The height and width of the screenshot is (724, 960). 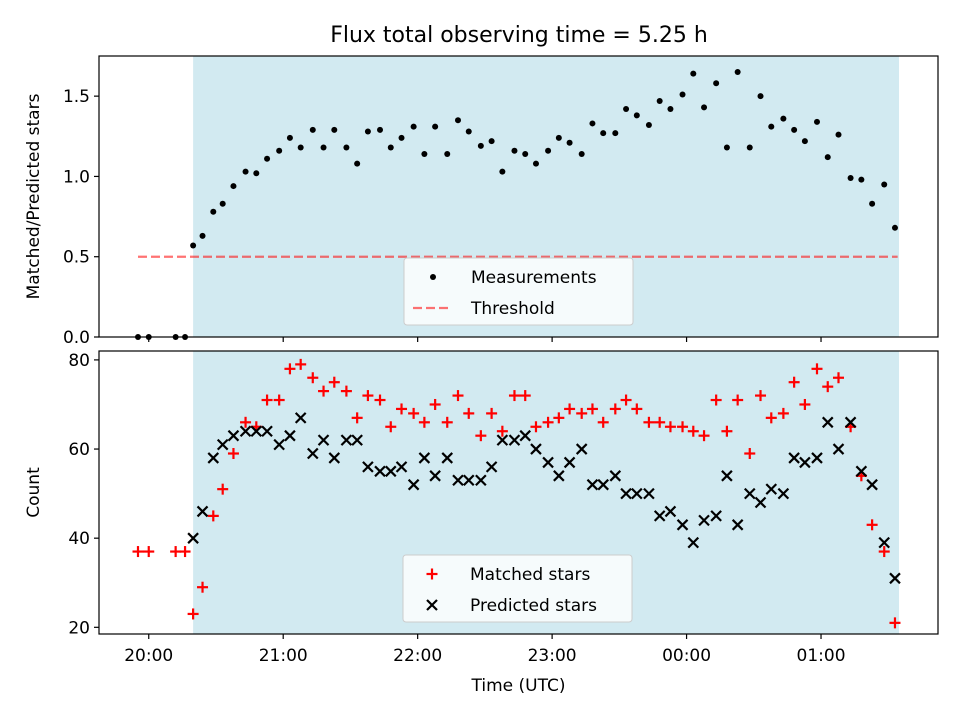 I want to click on legend-label: Matched stars, so click(x=530, y=575).